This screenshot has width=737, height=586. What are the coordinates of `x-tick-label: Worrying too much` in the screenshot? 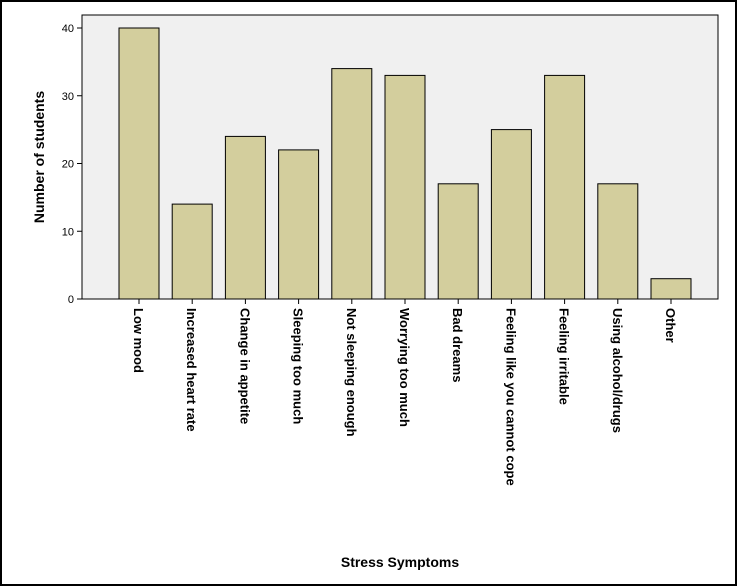 It's located at (404, 367).